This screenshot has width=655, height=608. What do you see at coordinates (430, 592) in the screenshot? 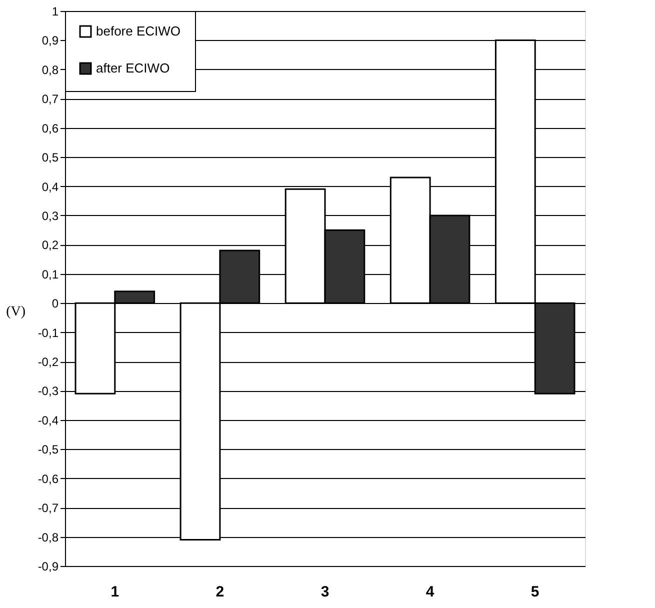
I see `x-tick-label: 4` at bounding box center [430, 592].